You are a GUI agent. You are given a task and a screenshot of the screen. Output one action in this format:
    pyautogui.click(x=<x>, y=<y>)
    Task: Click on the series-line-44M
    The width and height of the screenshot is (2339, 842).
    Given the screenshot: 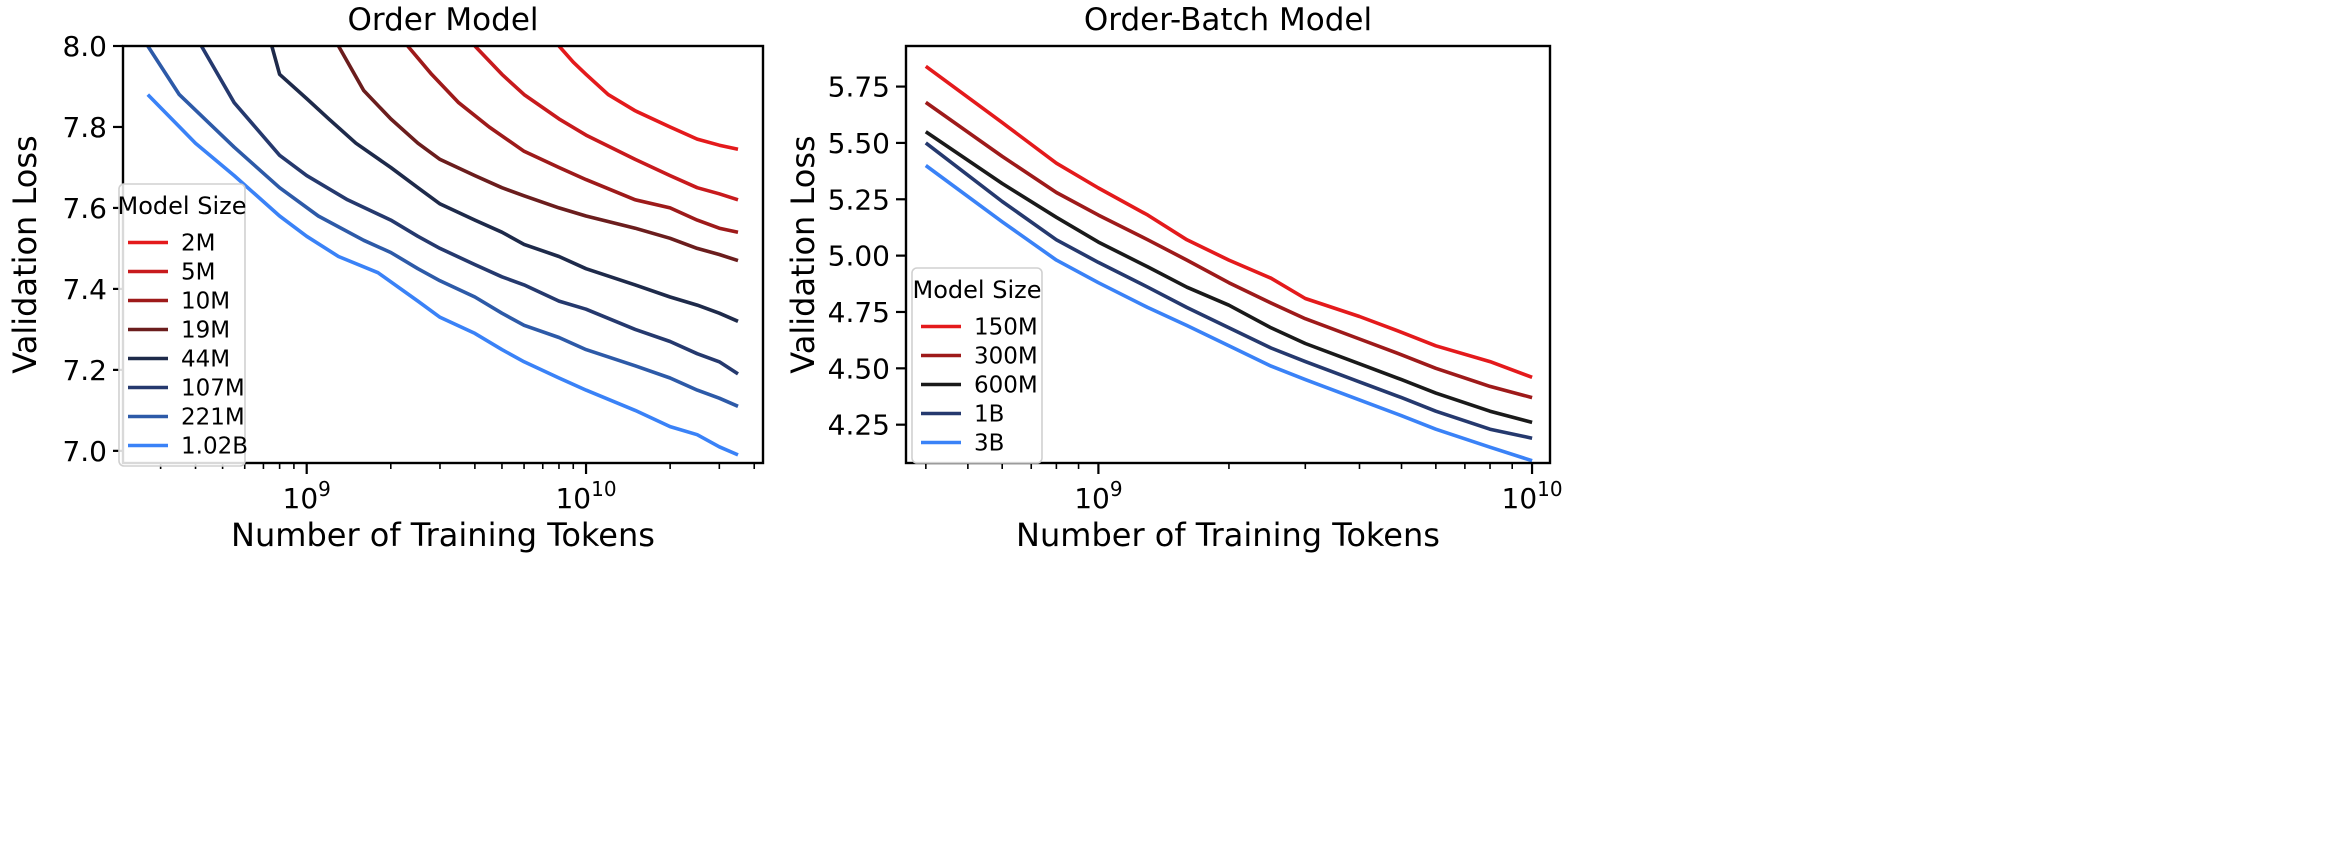 What is the action you would take?
    pyautogui.click(x=504, y=184)
    